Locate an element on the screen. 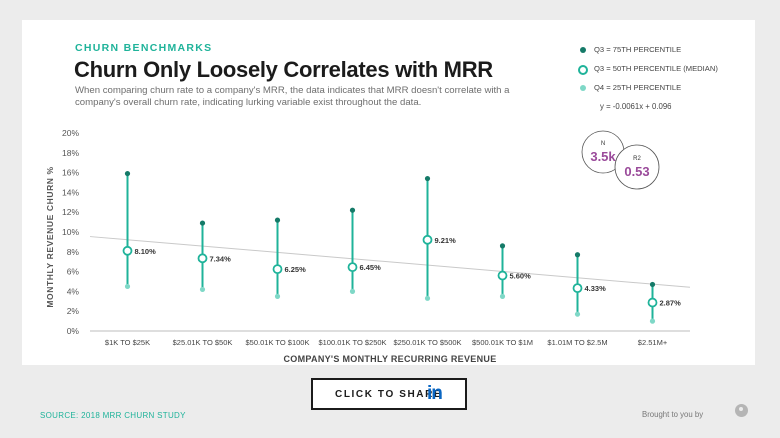 Image resolution: width=780 pixels, height=438 pixels. y-tick-label: 14% is located at coordinates (70, 192).